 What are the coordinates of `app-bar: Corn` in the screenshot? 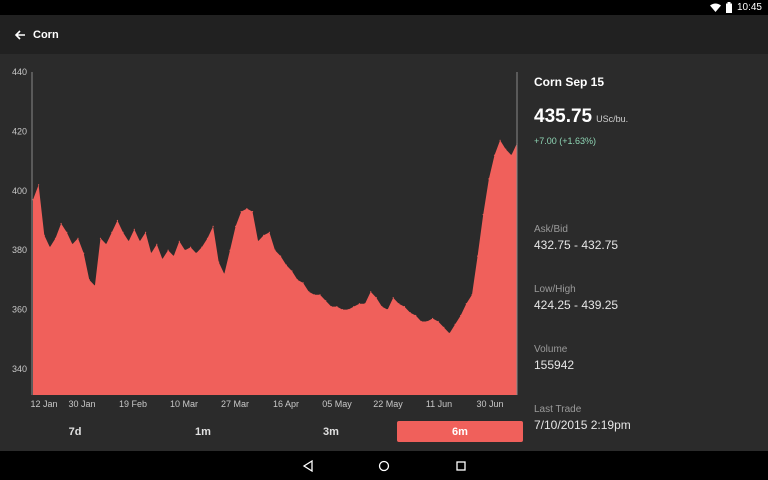 It's located at (384, 34).